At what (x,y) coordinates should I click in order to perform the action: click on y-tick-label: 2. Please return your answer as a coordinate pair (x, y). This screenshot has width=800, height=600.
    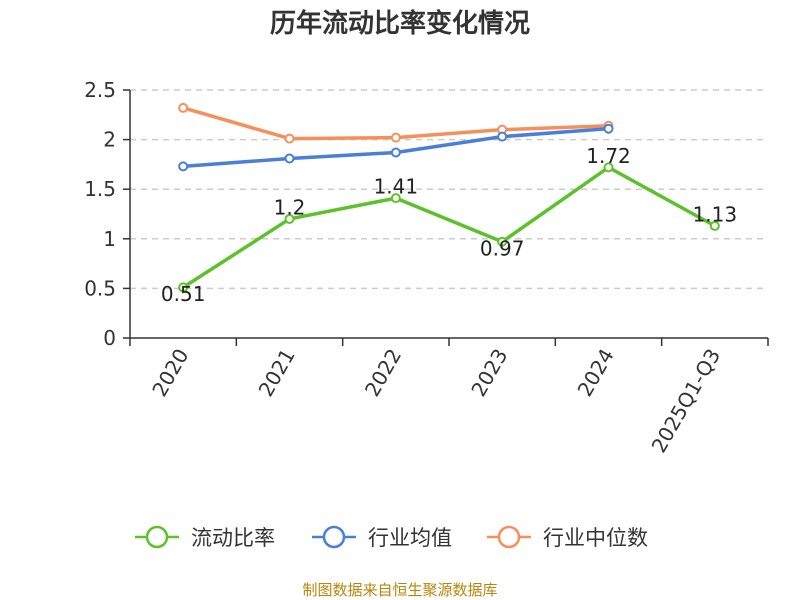
    Looking at the image, I should click on (109, 140).